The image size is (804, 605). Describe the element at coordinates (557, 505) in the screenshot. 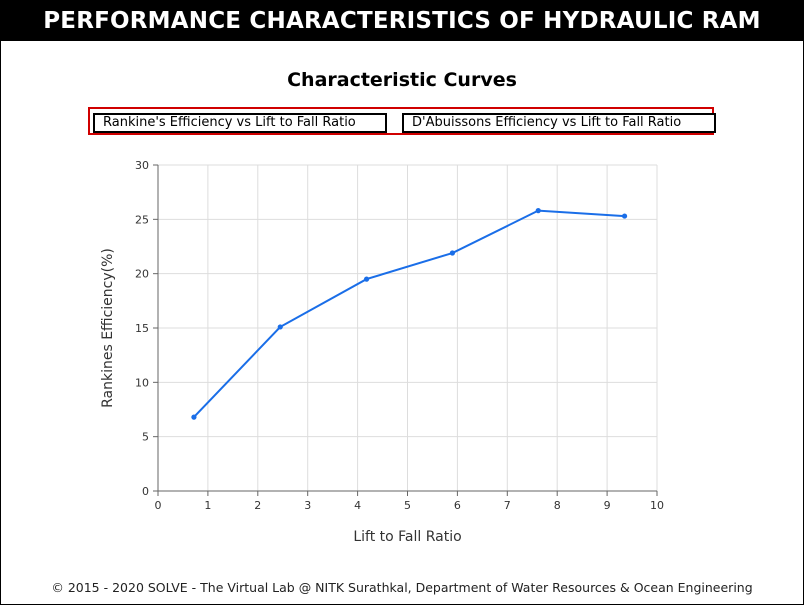

I see `x-tick-label: 8` at that location.